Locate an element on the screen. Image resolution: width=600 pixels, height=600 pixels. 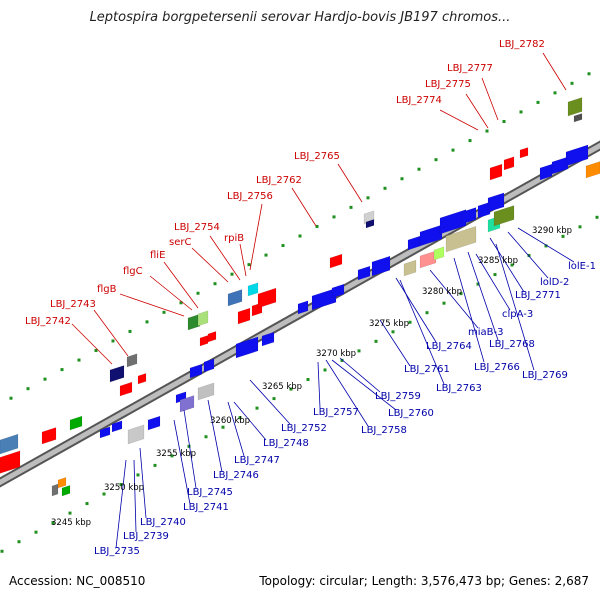
gene-label-forward: LBJ_2775 is located at coordinates (448, 84).